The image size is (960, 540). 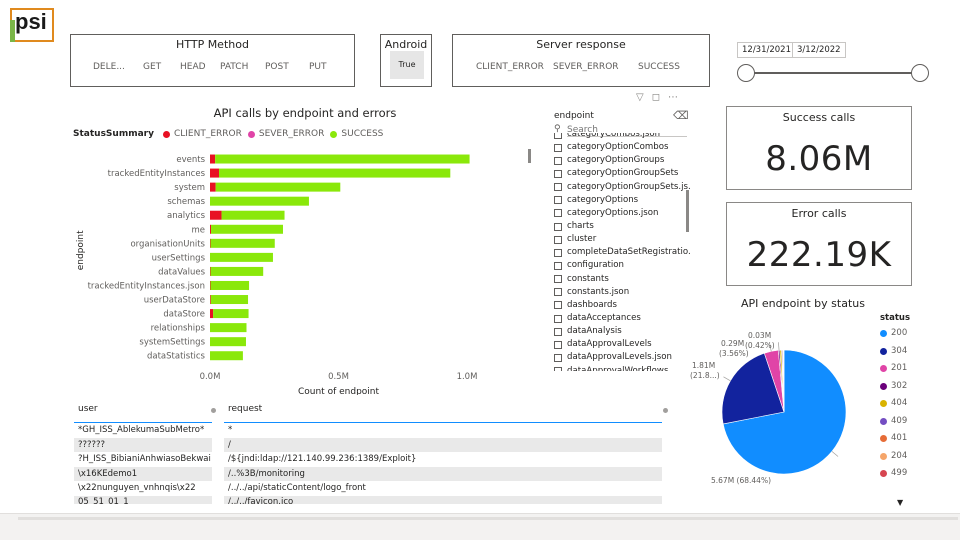 I want to click on endpoint-list-item: dashboards, so click(x=622, y=305).